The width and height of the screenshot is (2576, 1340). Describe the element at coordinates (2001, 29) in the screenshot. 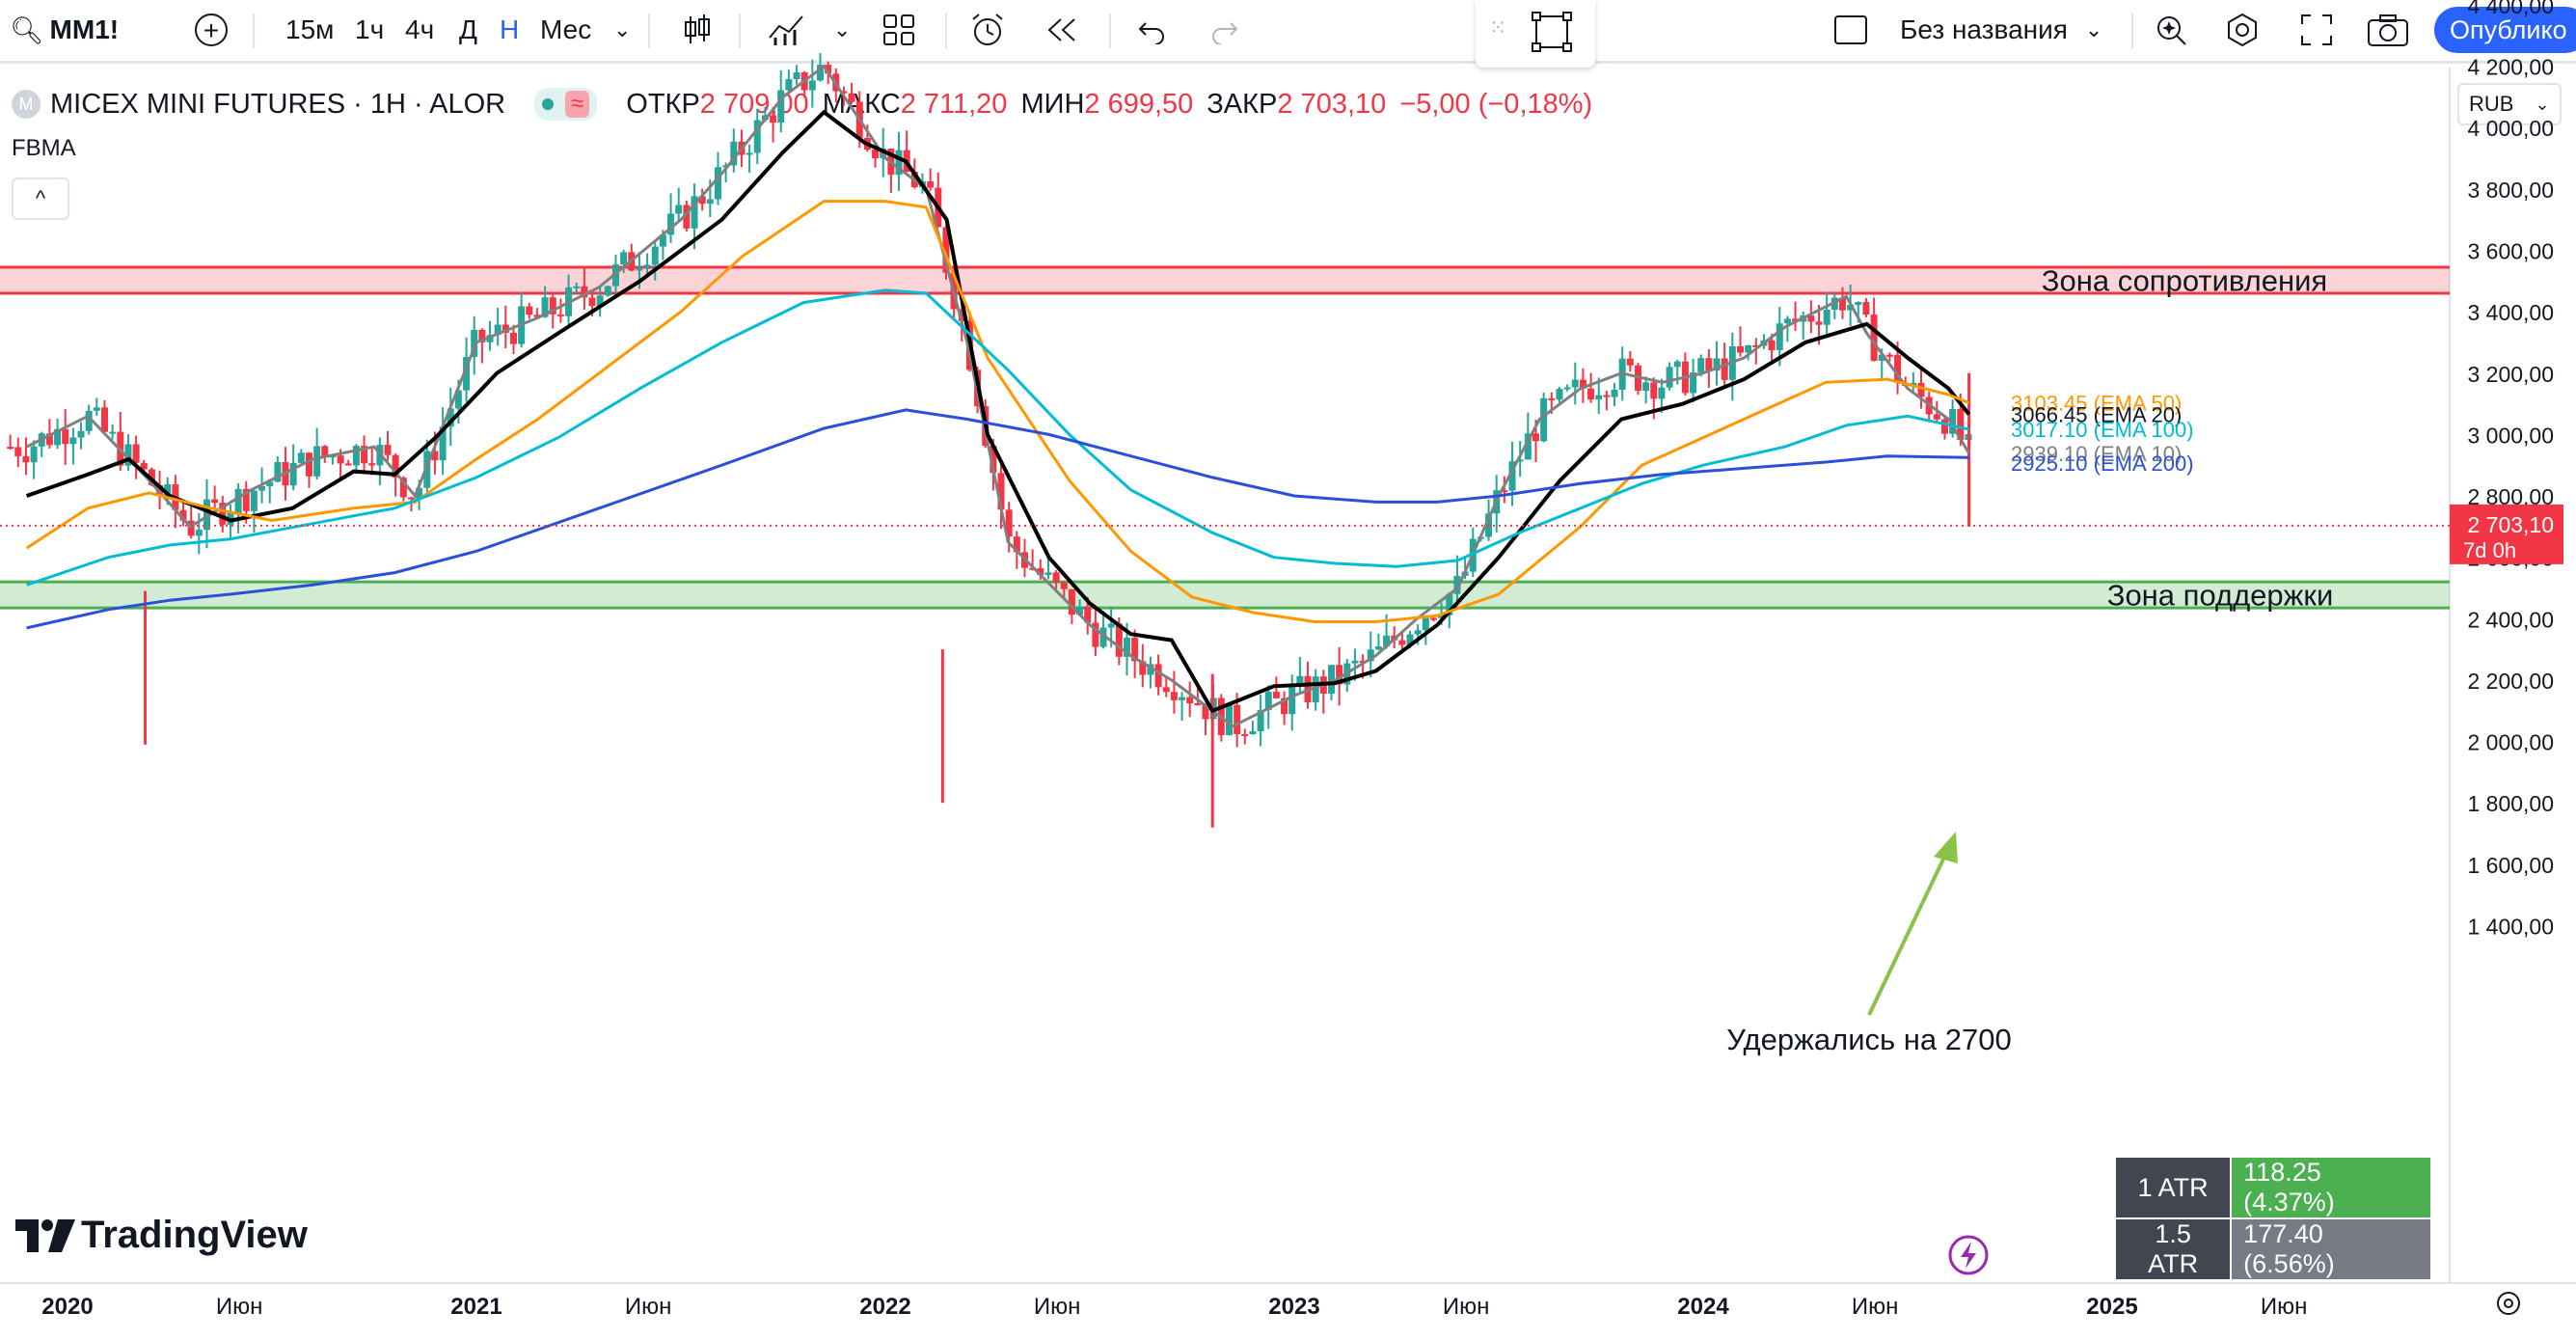

I see `layout-name: Без названия ⌄` at that location.